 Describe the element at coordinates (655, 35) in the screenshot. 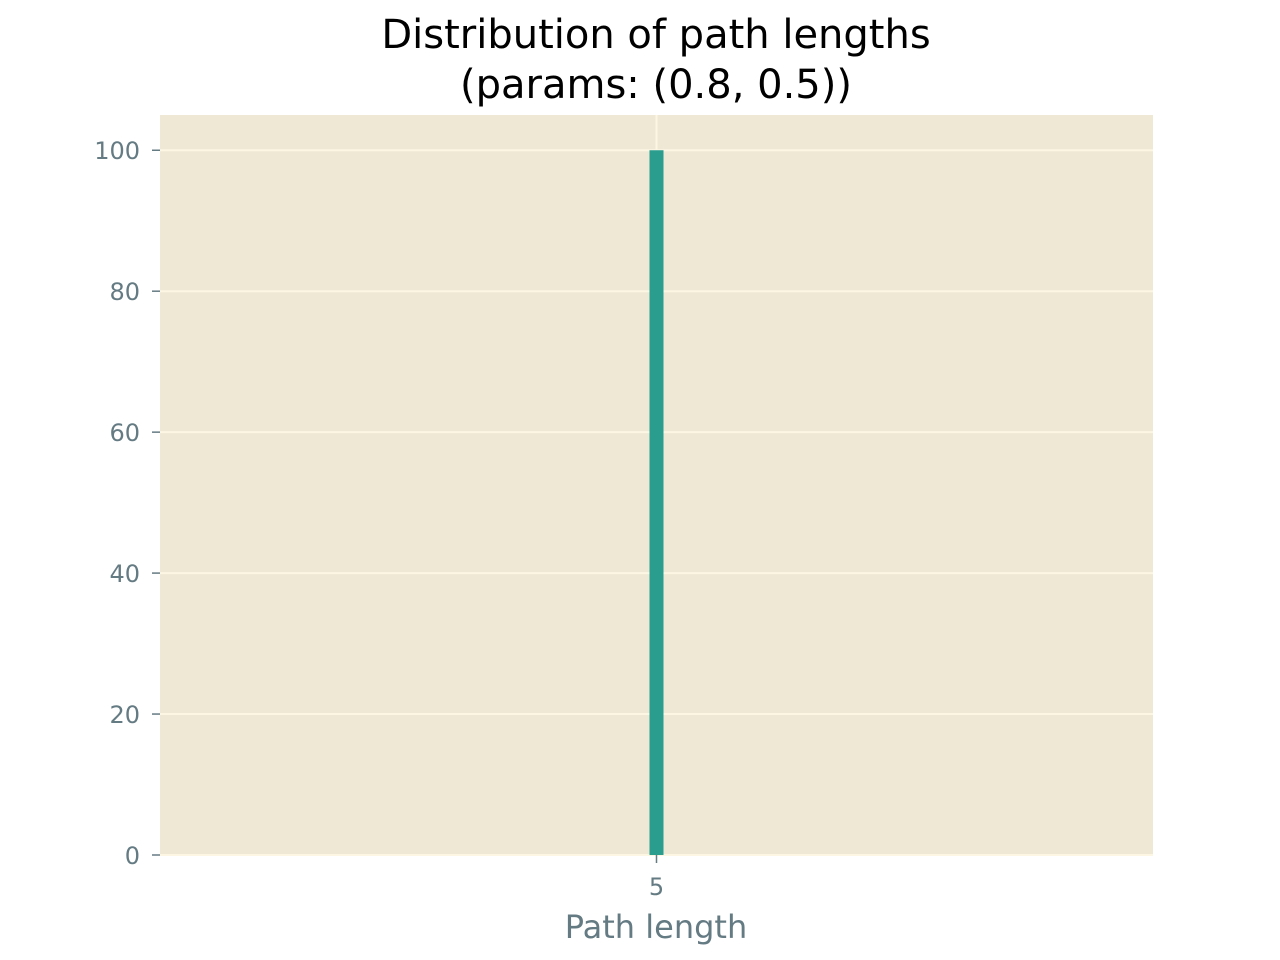

I see `chart-title-line-1: Distribution of path lengths` at that location.